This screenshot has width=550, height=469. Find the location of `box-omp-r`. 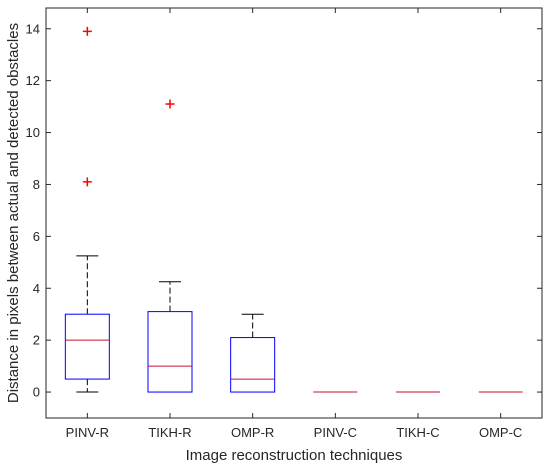

box-omp-r is located at coordinates (253, 353).